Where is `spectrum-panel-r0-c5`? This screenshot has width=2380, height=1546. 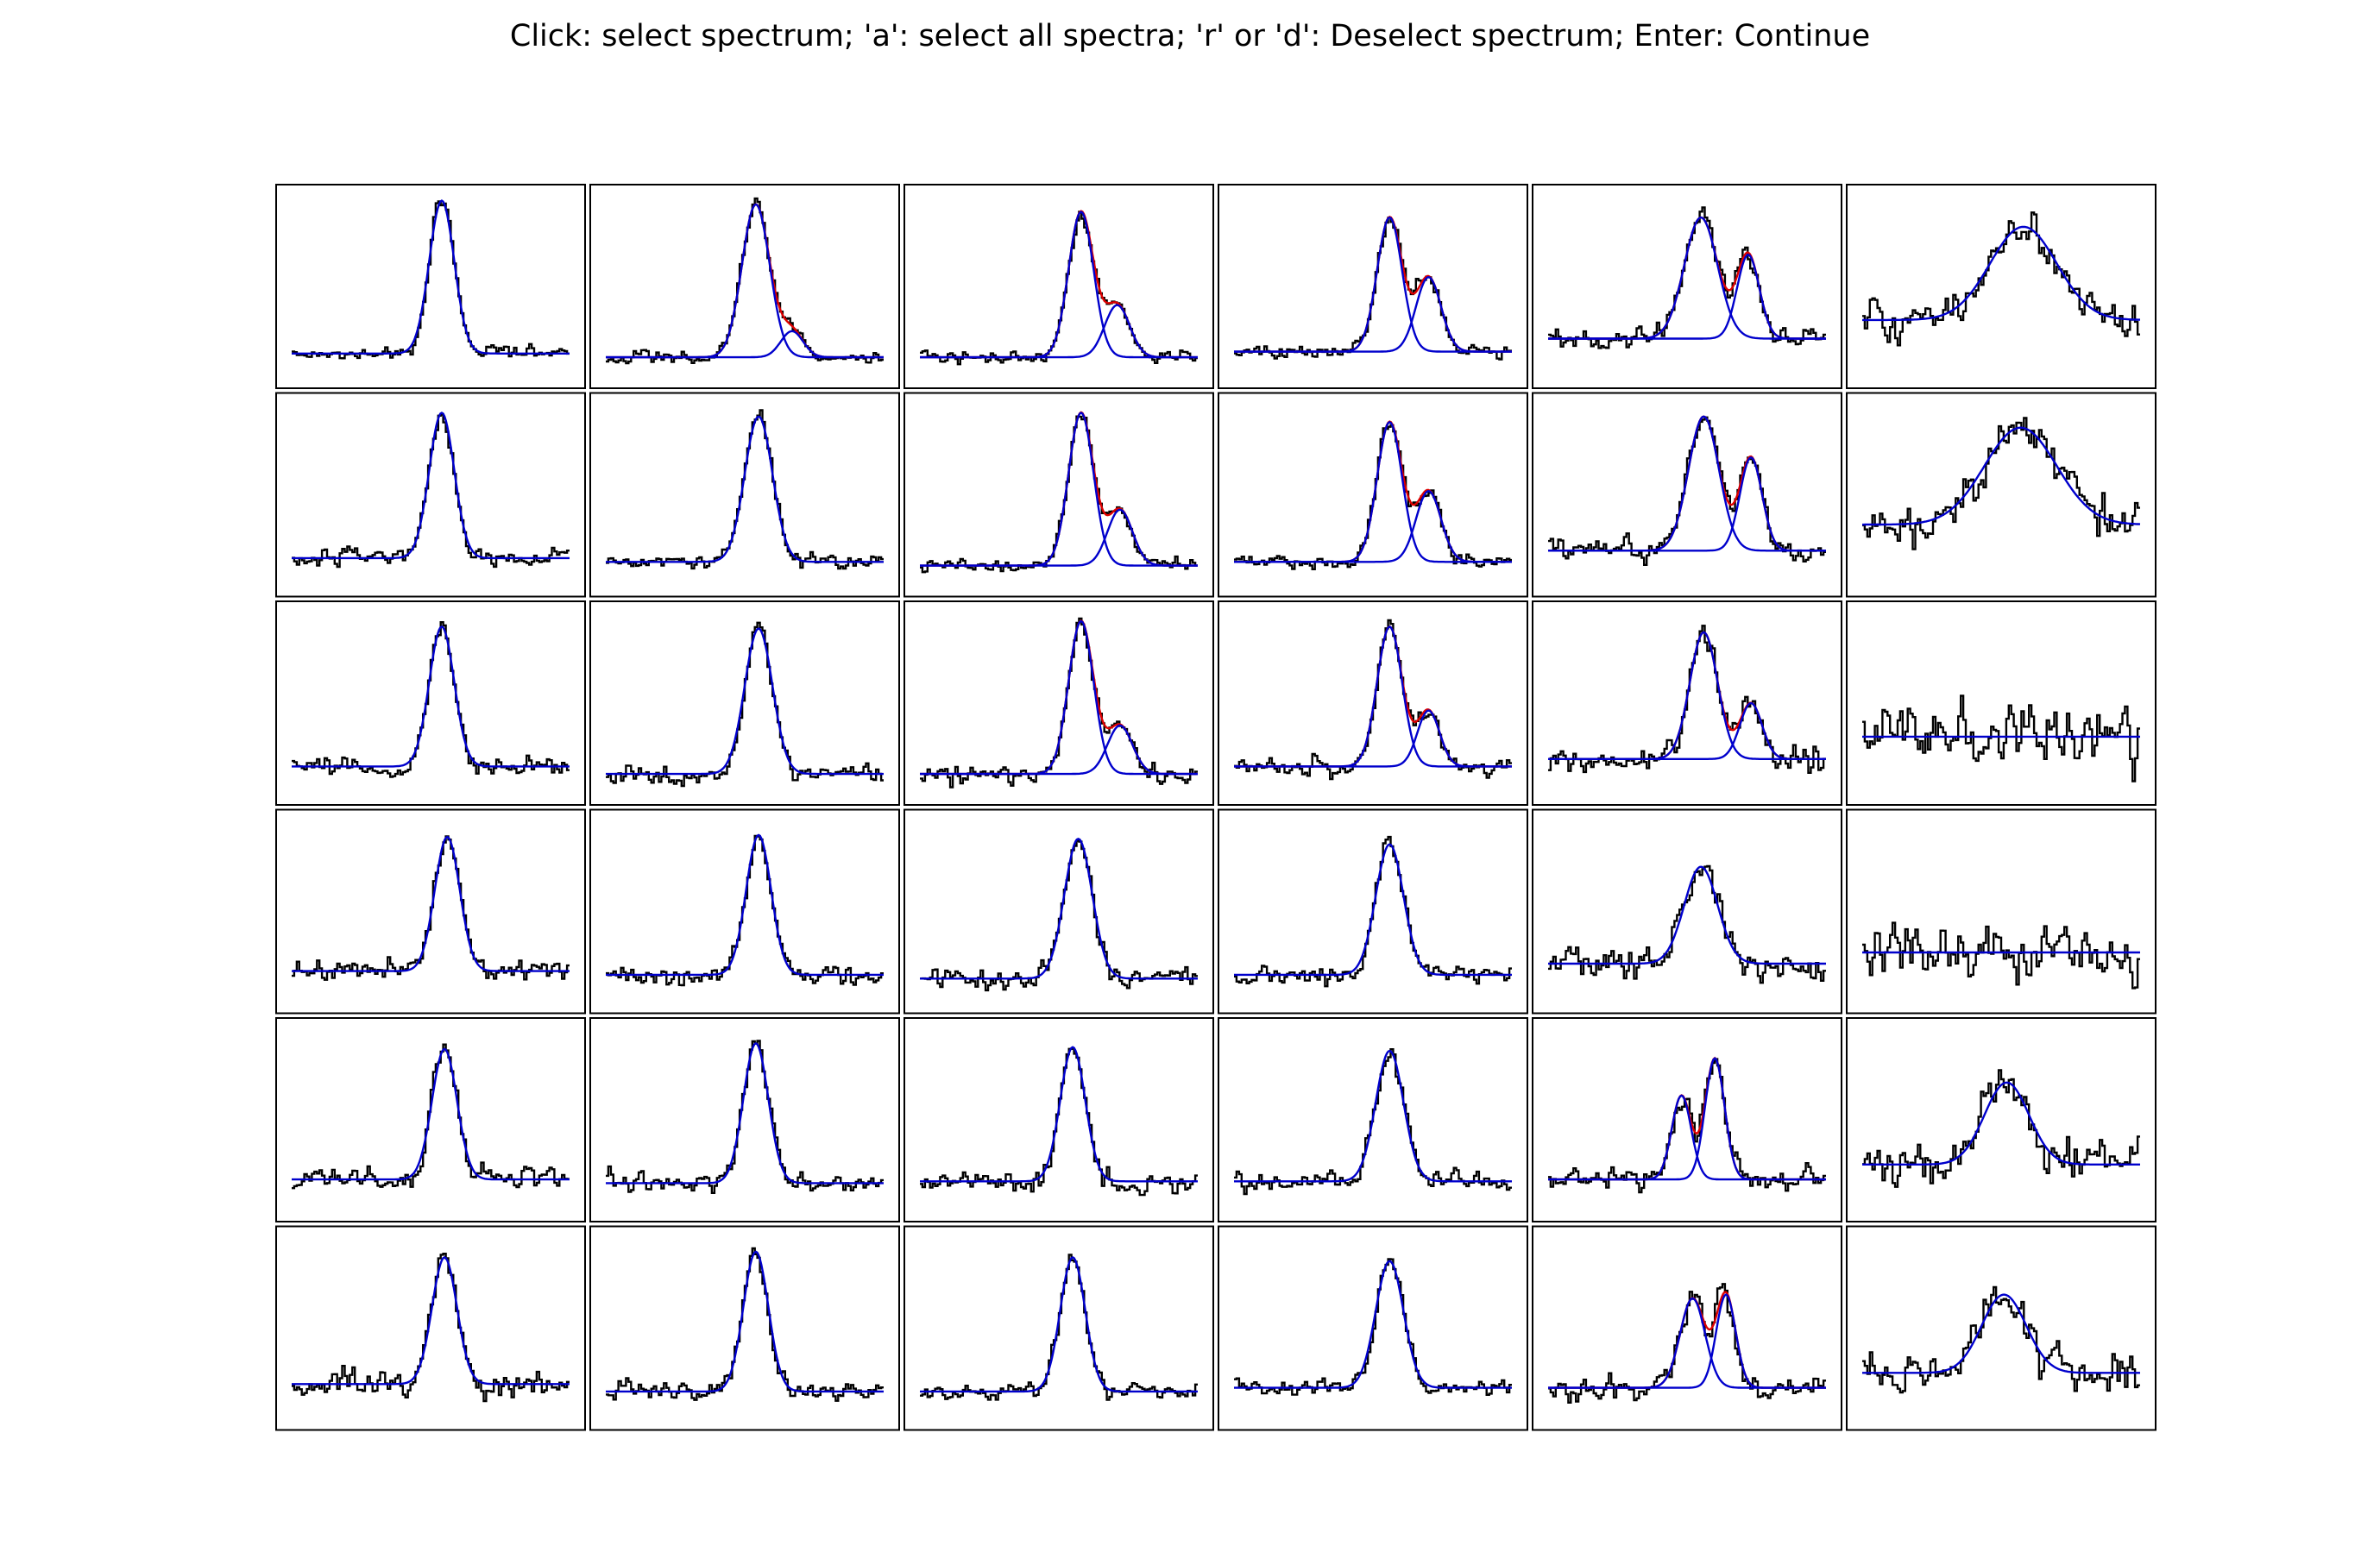 spectrum-panel-r0-c5 is located at coordinates (2001, 286).